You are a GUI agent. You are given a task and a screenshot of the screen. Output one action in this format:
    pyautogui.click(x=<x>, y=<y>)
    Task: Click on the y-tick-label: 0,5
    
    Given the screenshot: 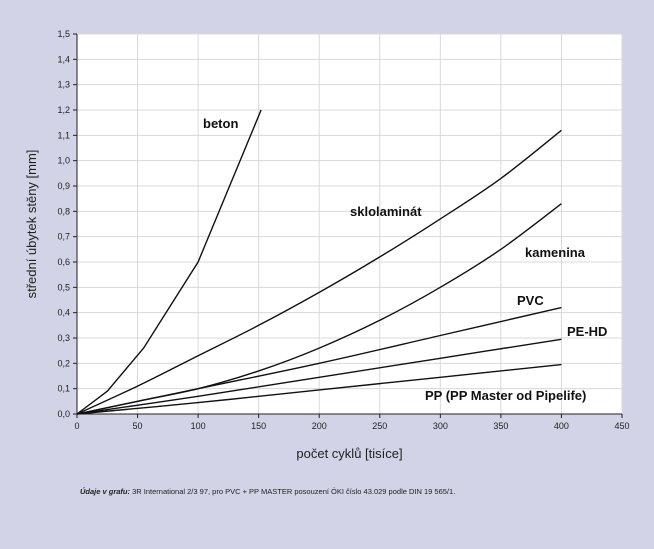 What is the action you would take?
    pyautogui.click(x=63, y=287)
    